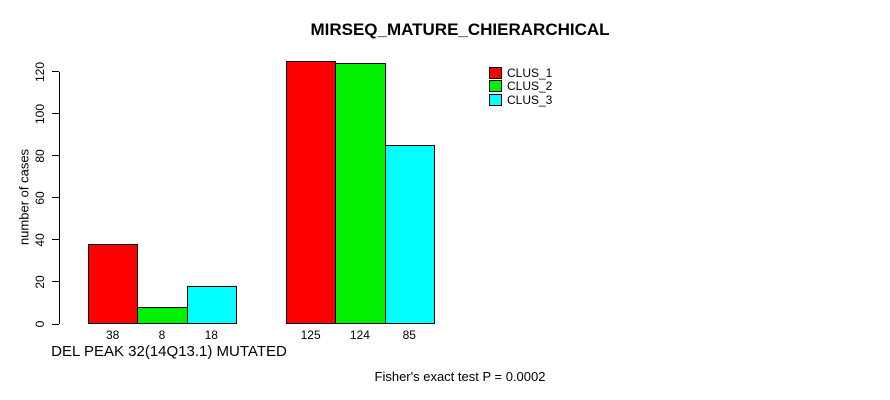 The image size is (890, 400). What do you see at coordinates (211, 335) in the screenshot?
I see `bar-value-label: 18` at bounding box center [211, 335].